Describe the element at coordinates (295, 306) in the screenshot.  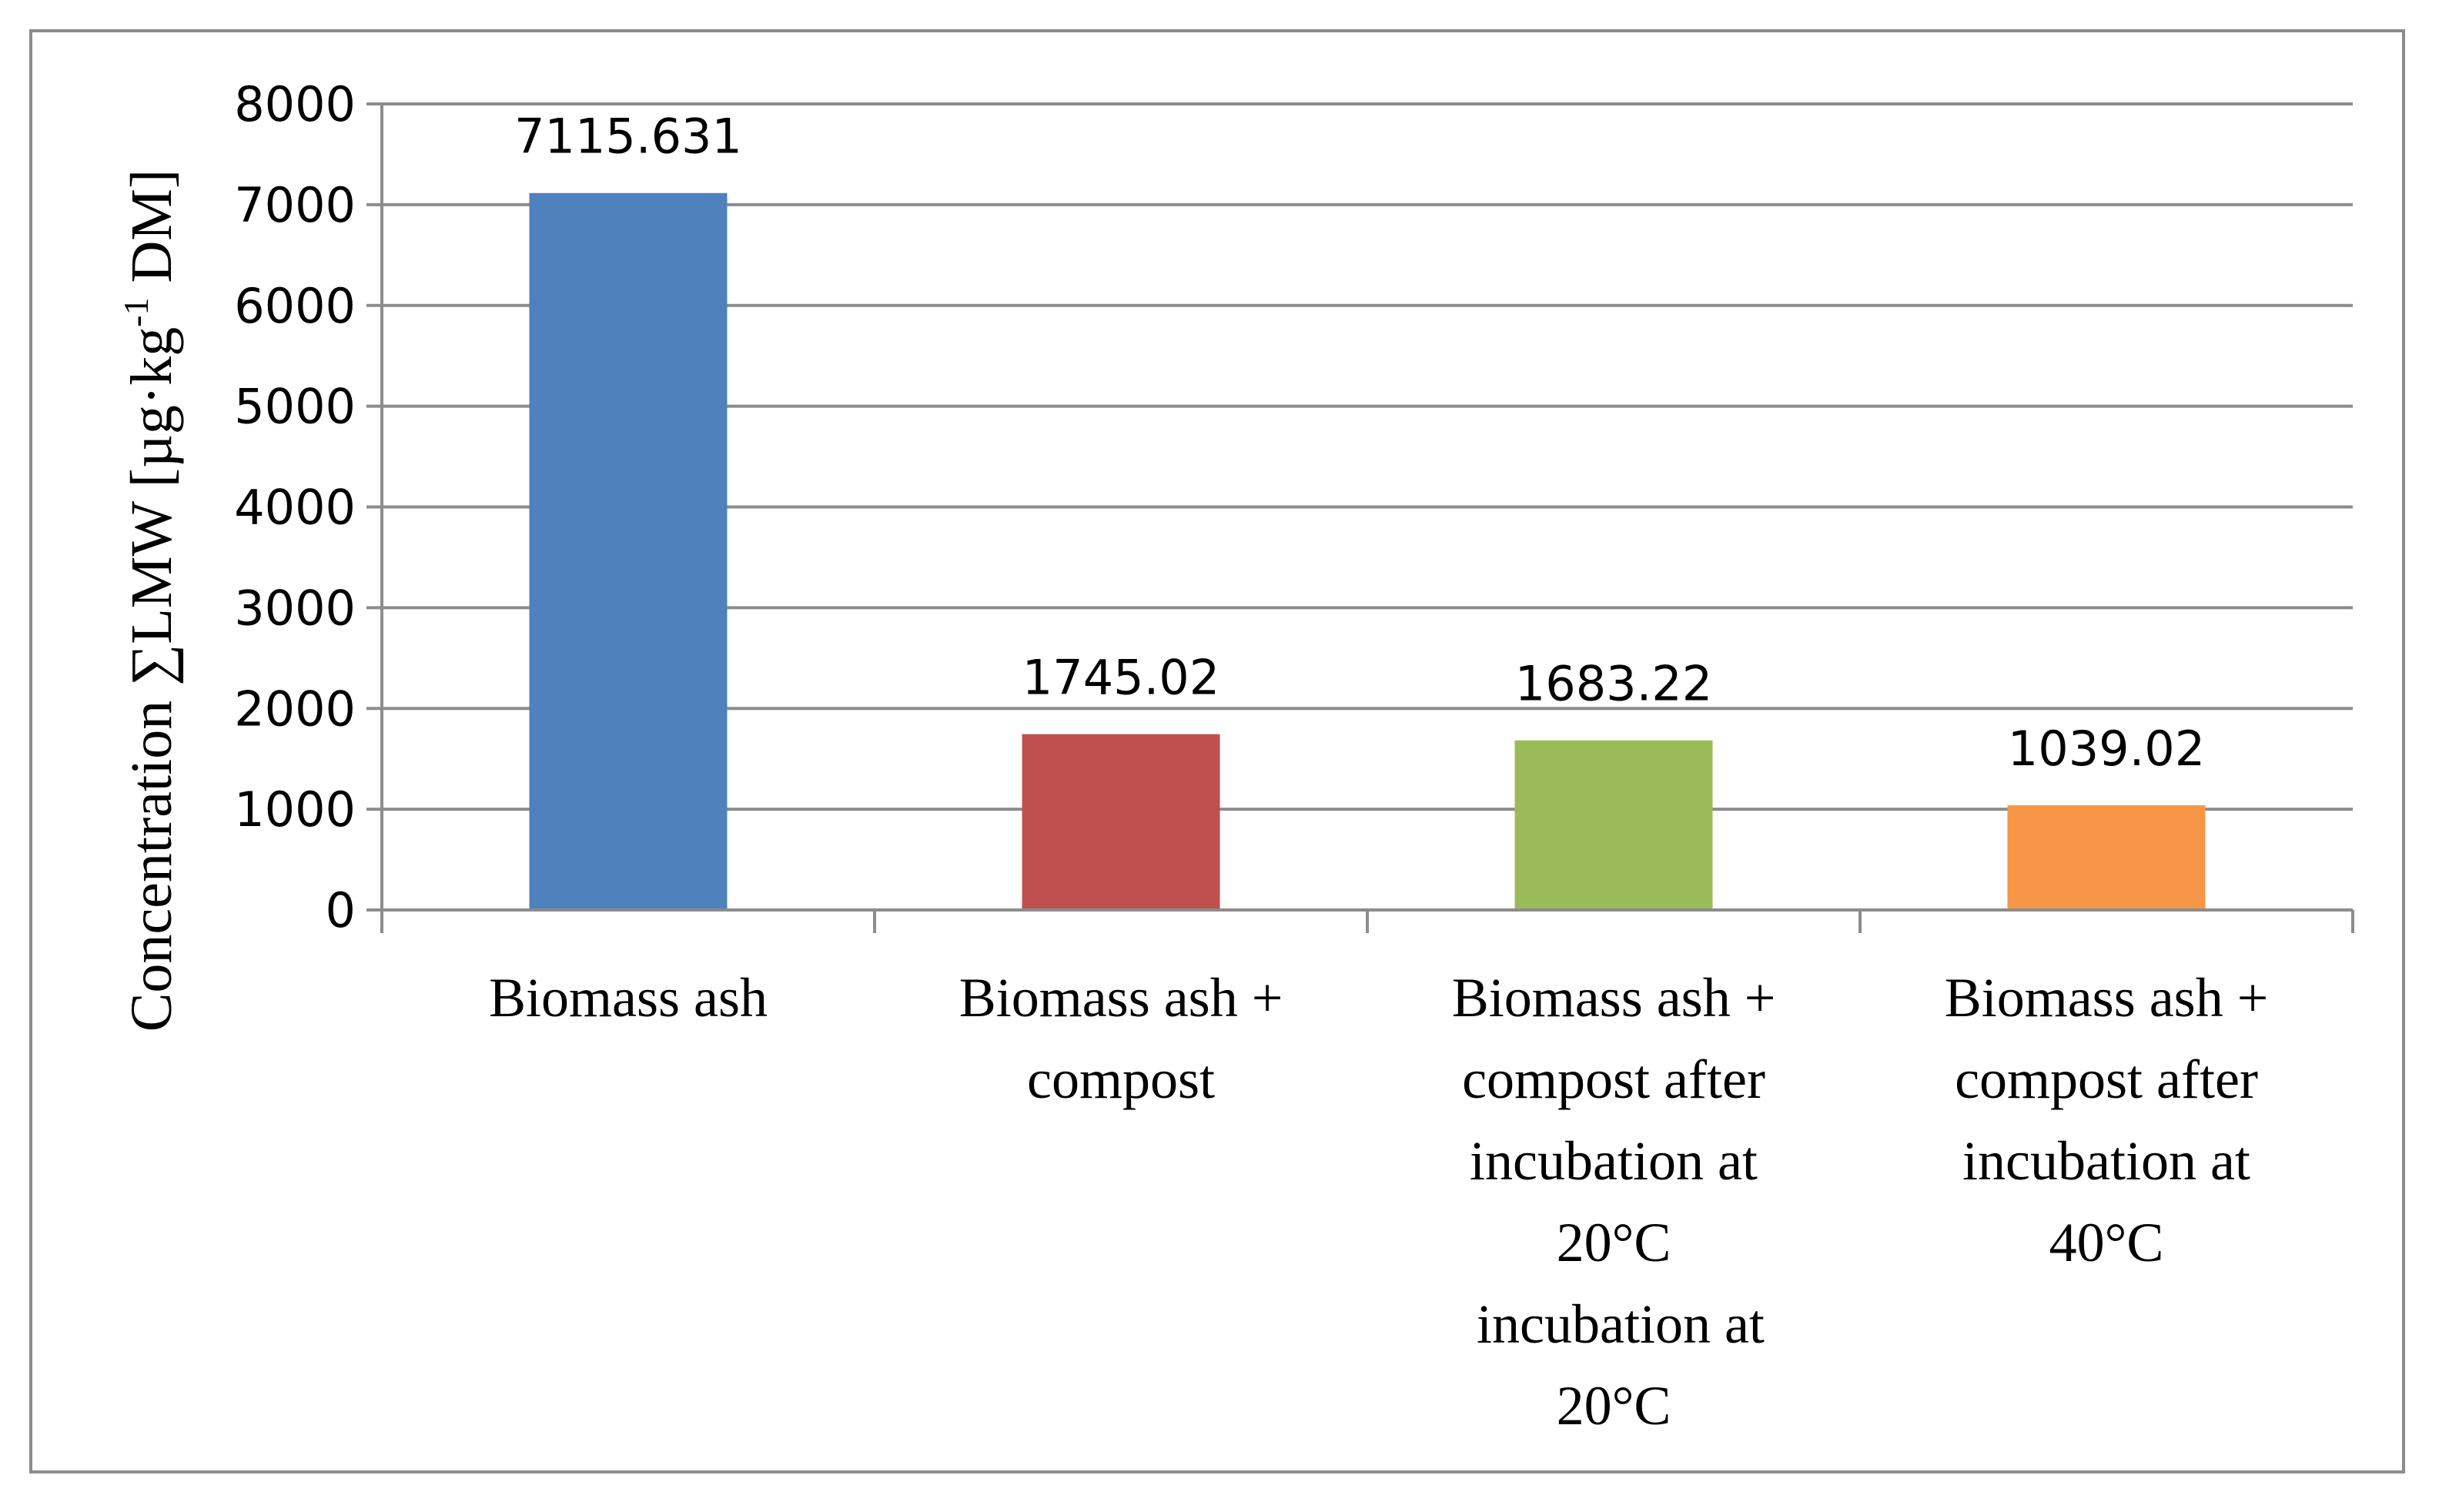
I see `y-tick-label: 6000` at that location.